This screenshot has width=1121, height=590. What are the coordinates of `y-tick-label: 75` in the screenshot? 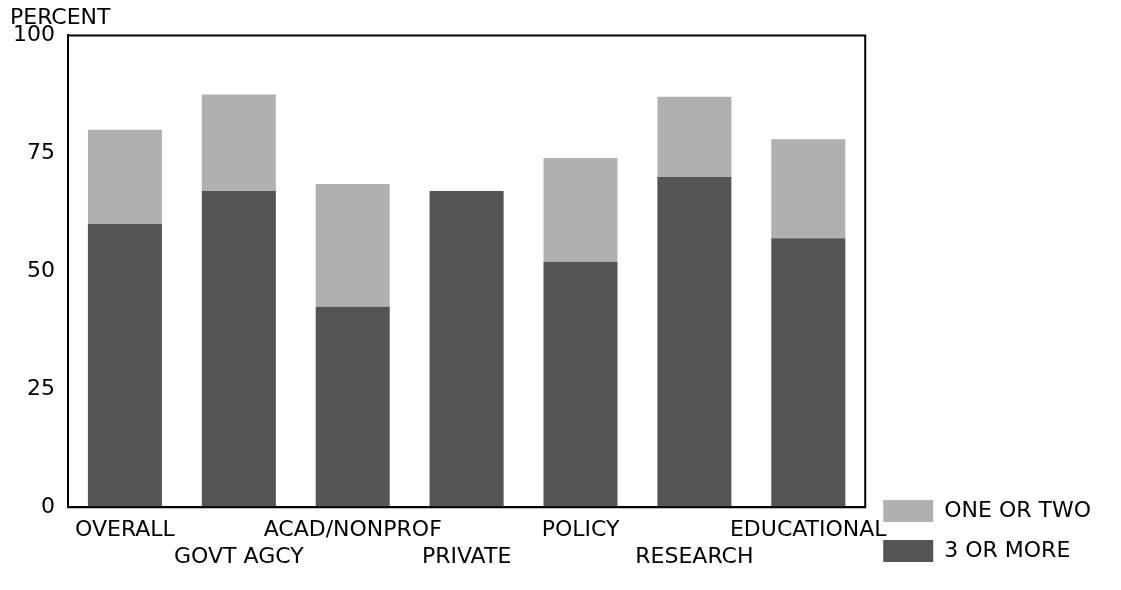 It's located at (40, 152).